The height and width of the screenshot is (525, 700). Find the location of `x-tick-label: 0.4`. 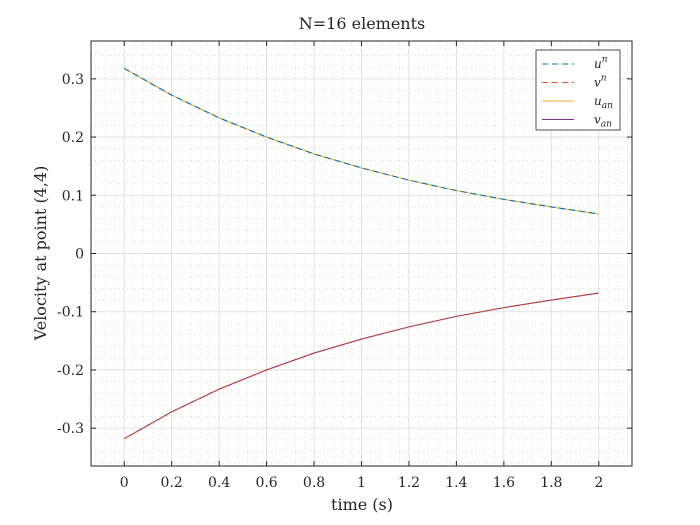

x-tick-label: 0.4 is located at coordinates (219, 483).